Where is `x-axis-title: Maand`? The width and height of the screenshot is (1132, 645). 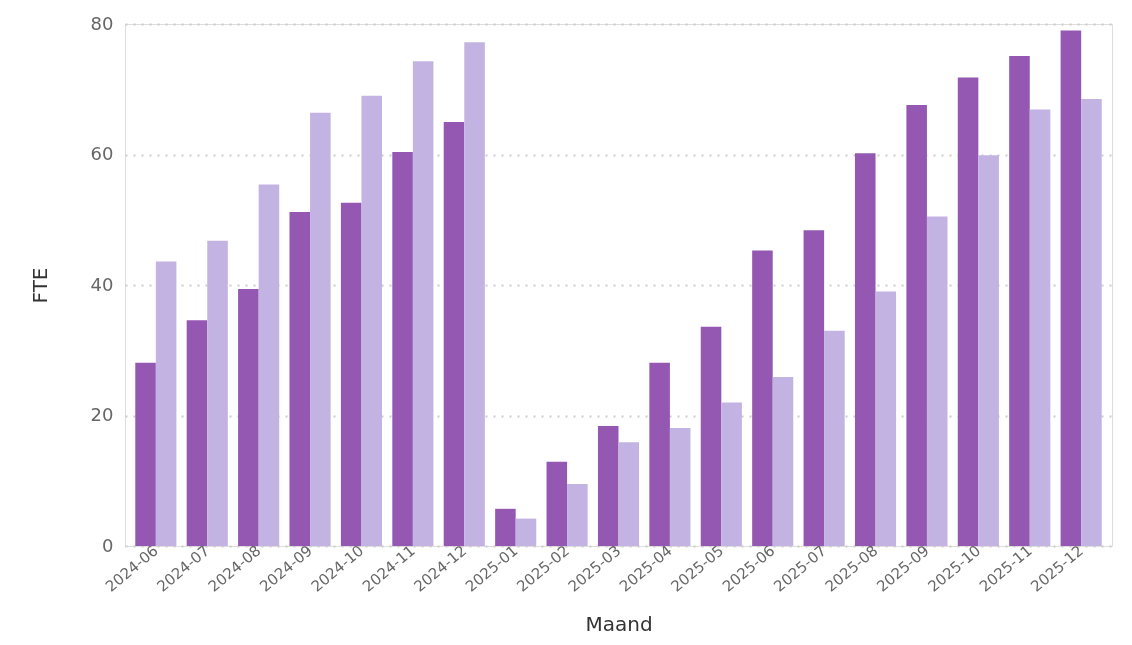
x-axis-title: Maand is located at coordinates (619, 623).